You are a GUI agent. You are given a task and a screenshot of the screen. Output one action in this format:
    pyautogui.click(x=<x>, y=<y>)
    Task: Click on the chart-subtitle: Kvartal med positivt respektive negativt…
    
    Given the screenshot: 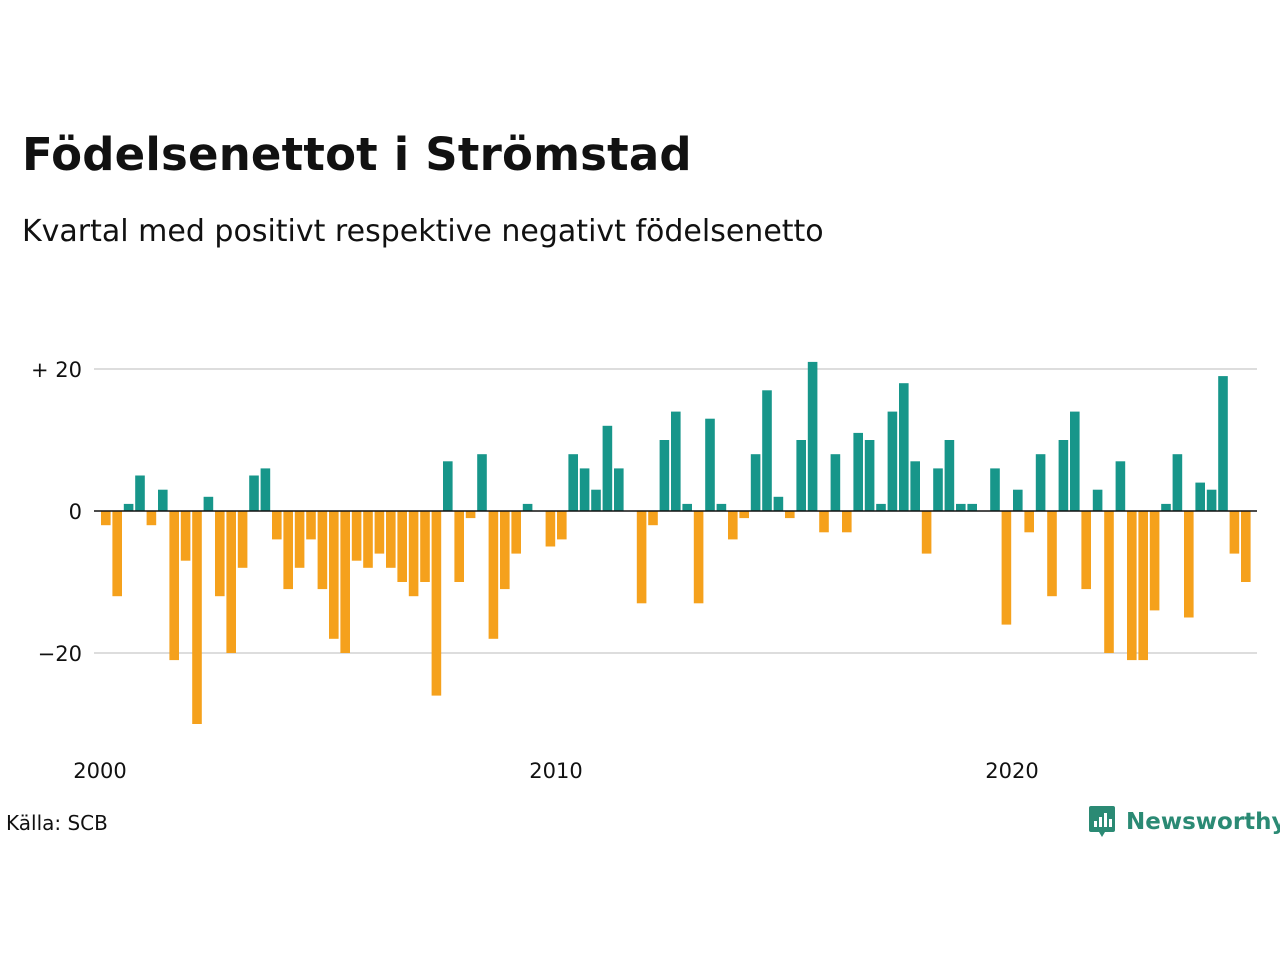 What is the action you would take?
    pyautogui.click(x=423, y=231)
    